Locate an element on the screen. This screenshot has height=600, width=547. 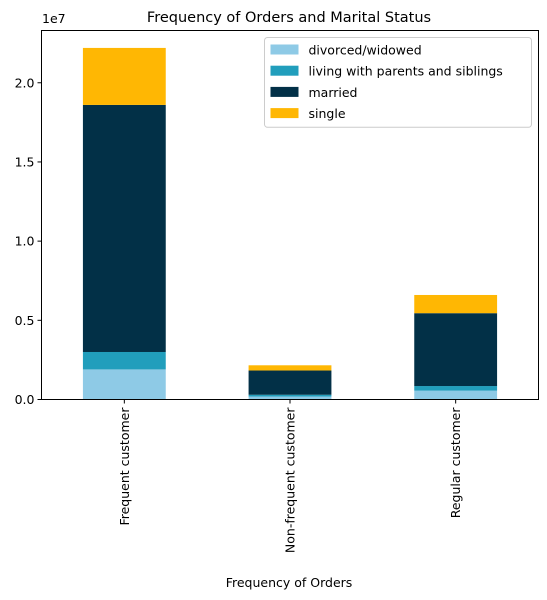
legend-label: married is located at coordinates (333, 92).